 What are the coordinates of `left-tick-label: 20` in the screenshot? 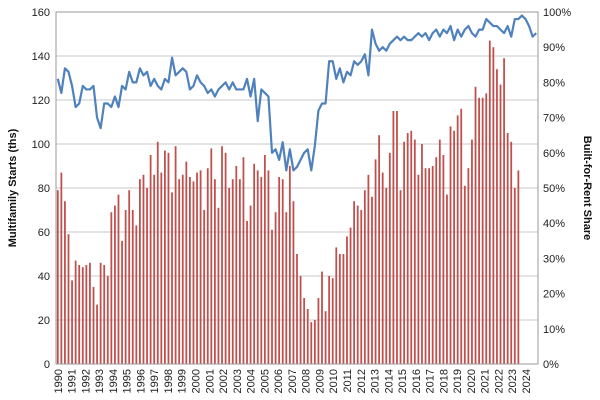 It's located at (44, 321).